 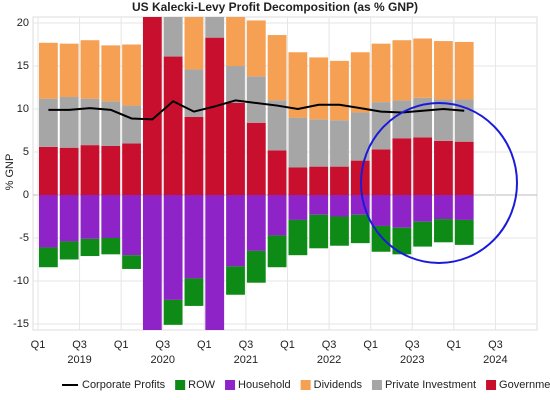 I want to click on overlay, so click(x=256, y=110).